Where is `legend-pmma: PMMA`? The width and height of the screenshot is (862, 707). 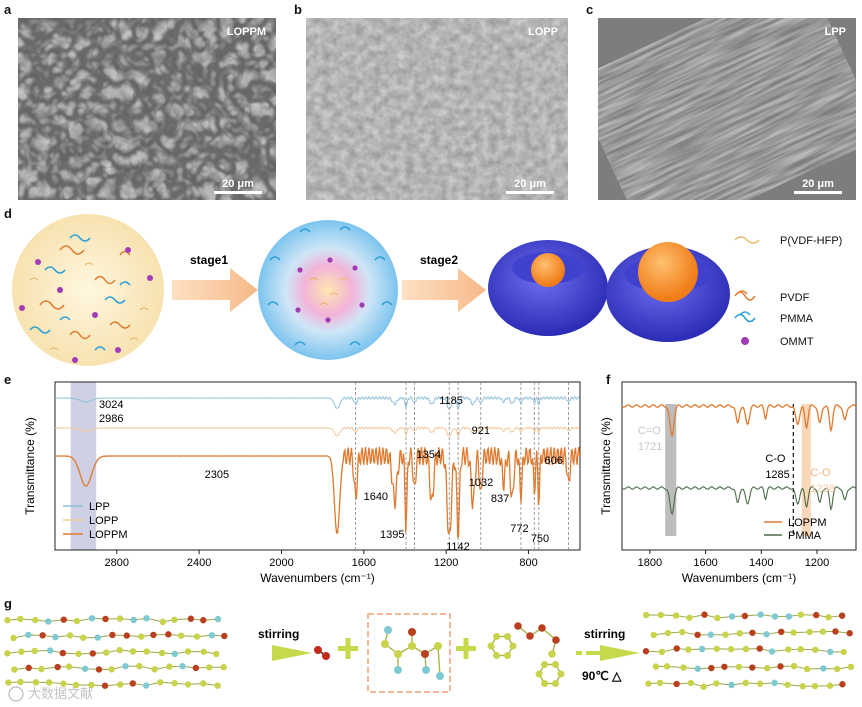 legend-pmma: PMMA is located at coordinates (796, 319).